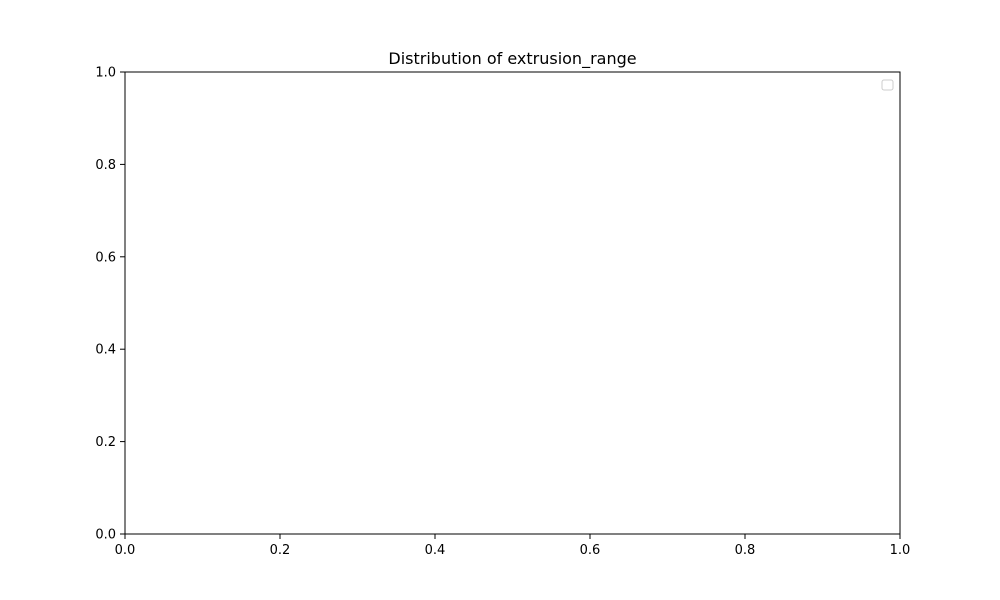 This screenshot has width=1000, height=600. Describe the element at coordinates (590, 550) in the screenshot. I see `x-tick-label: 0.6` at that location.